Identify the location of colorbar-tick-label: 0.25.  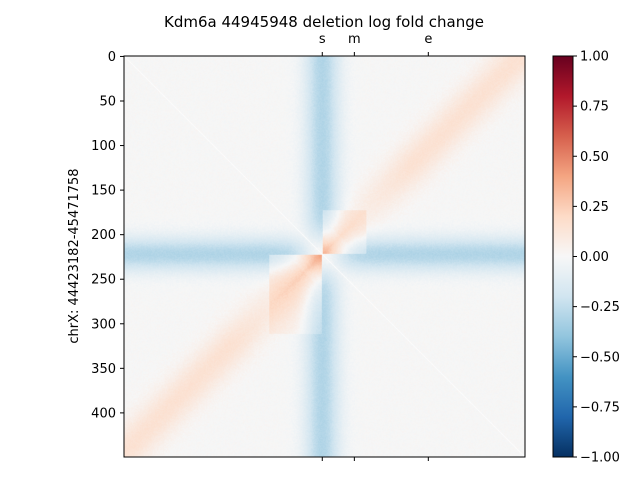
(594, 207).